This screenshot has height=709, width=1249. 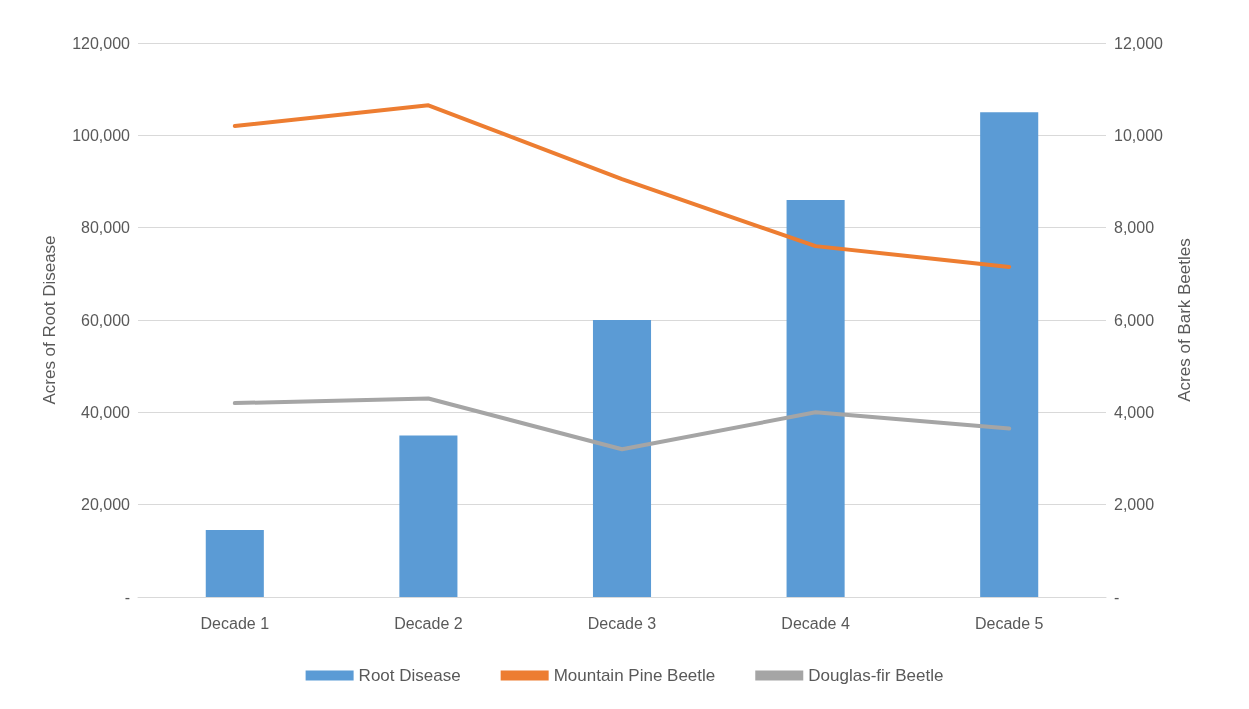 What do you see at coordinates (634, 675) in the screenshot?
I see `legend-label: Mountain Pine Beetle` at bounding box center [634, 675].